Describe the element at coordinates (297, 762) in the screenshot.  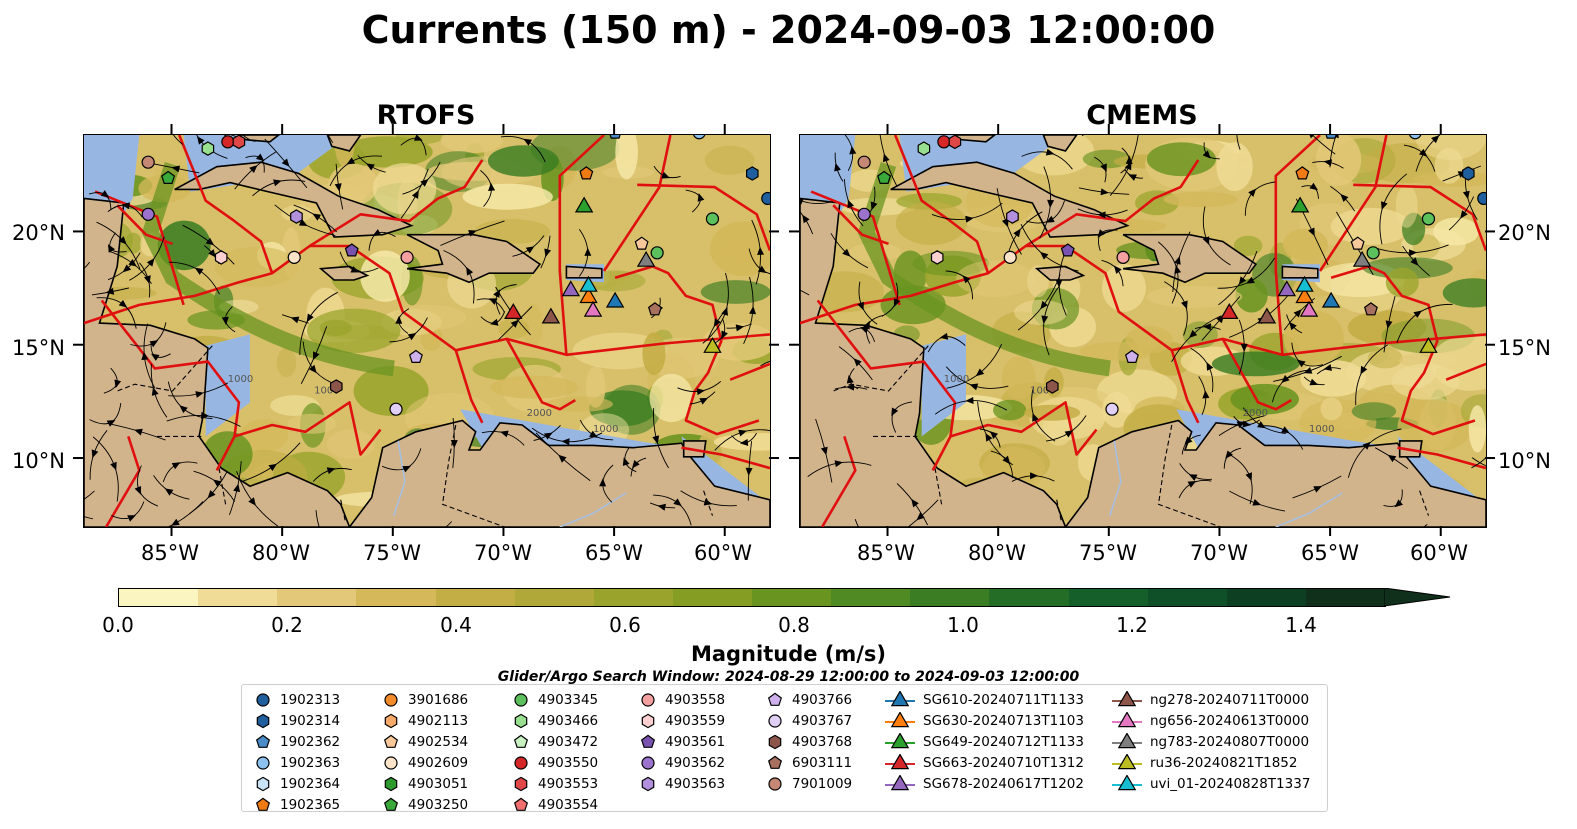
I see `legend-item: 1902363` at that location.